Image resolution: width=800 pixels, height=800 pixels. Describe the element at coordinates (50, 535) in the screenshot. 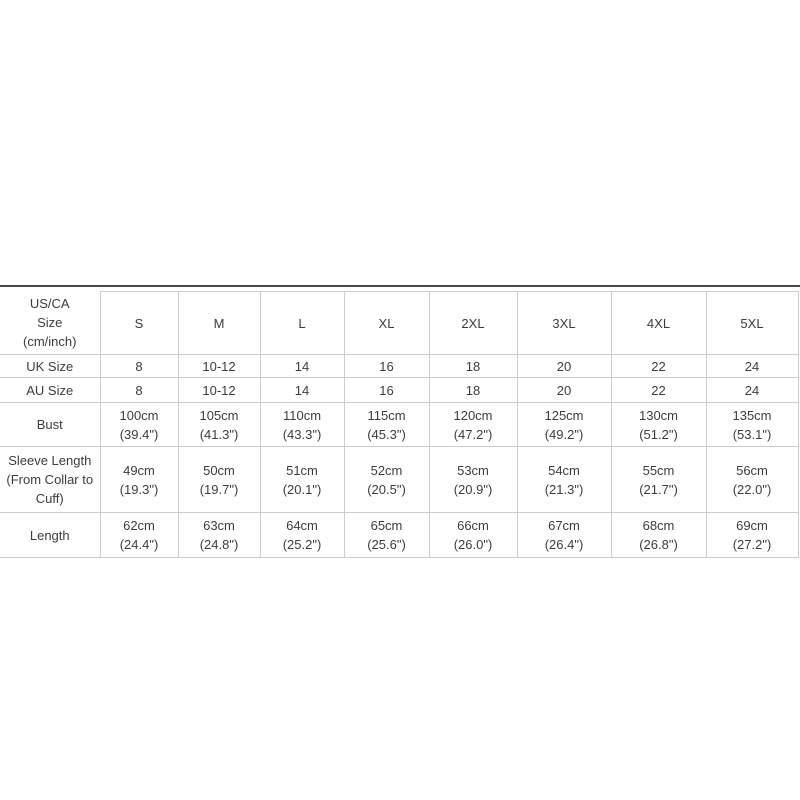

I see `row-label: Length` at that location.